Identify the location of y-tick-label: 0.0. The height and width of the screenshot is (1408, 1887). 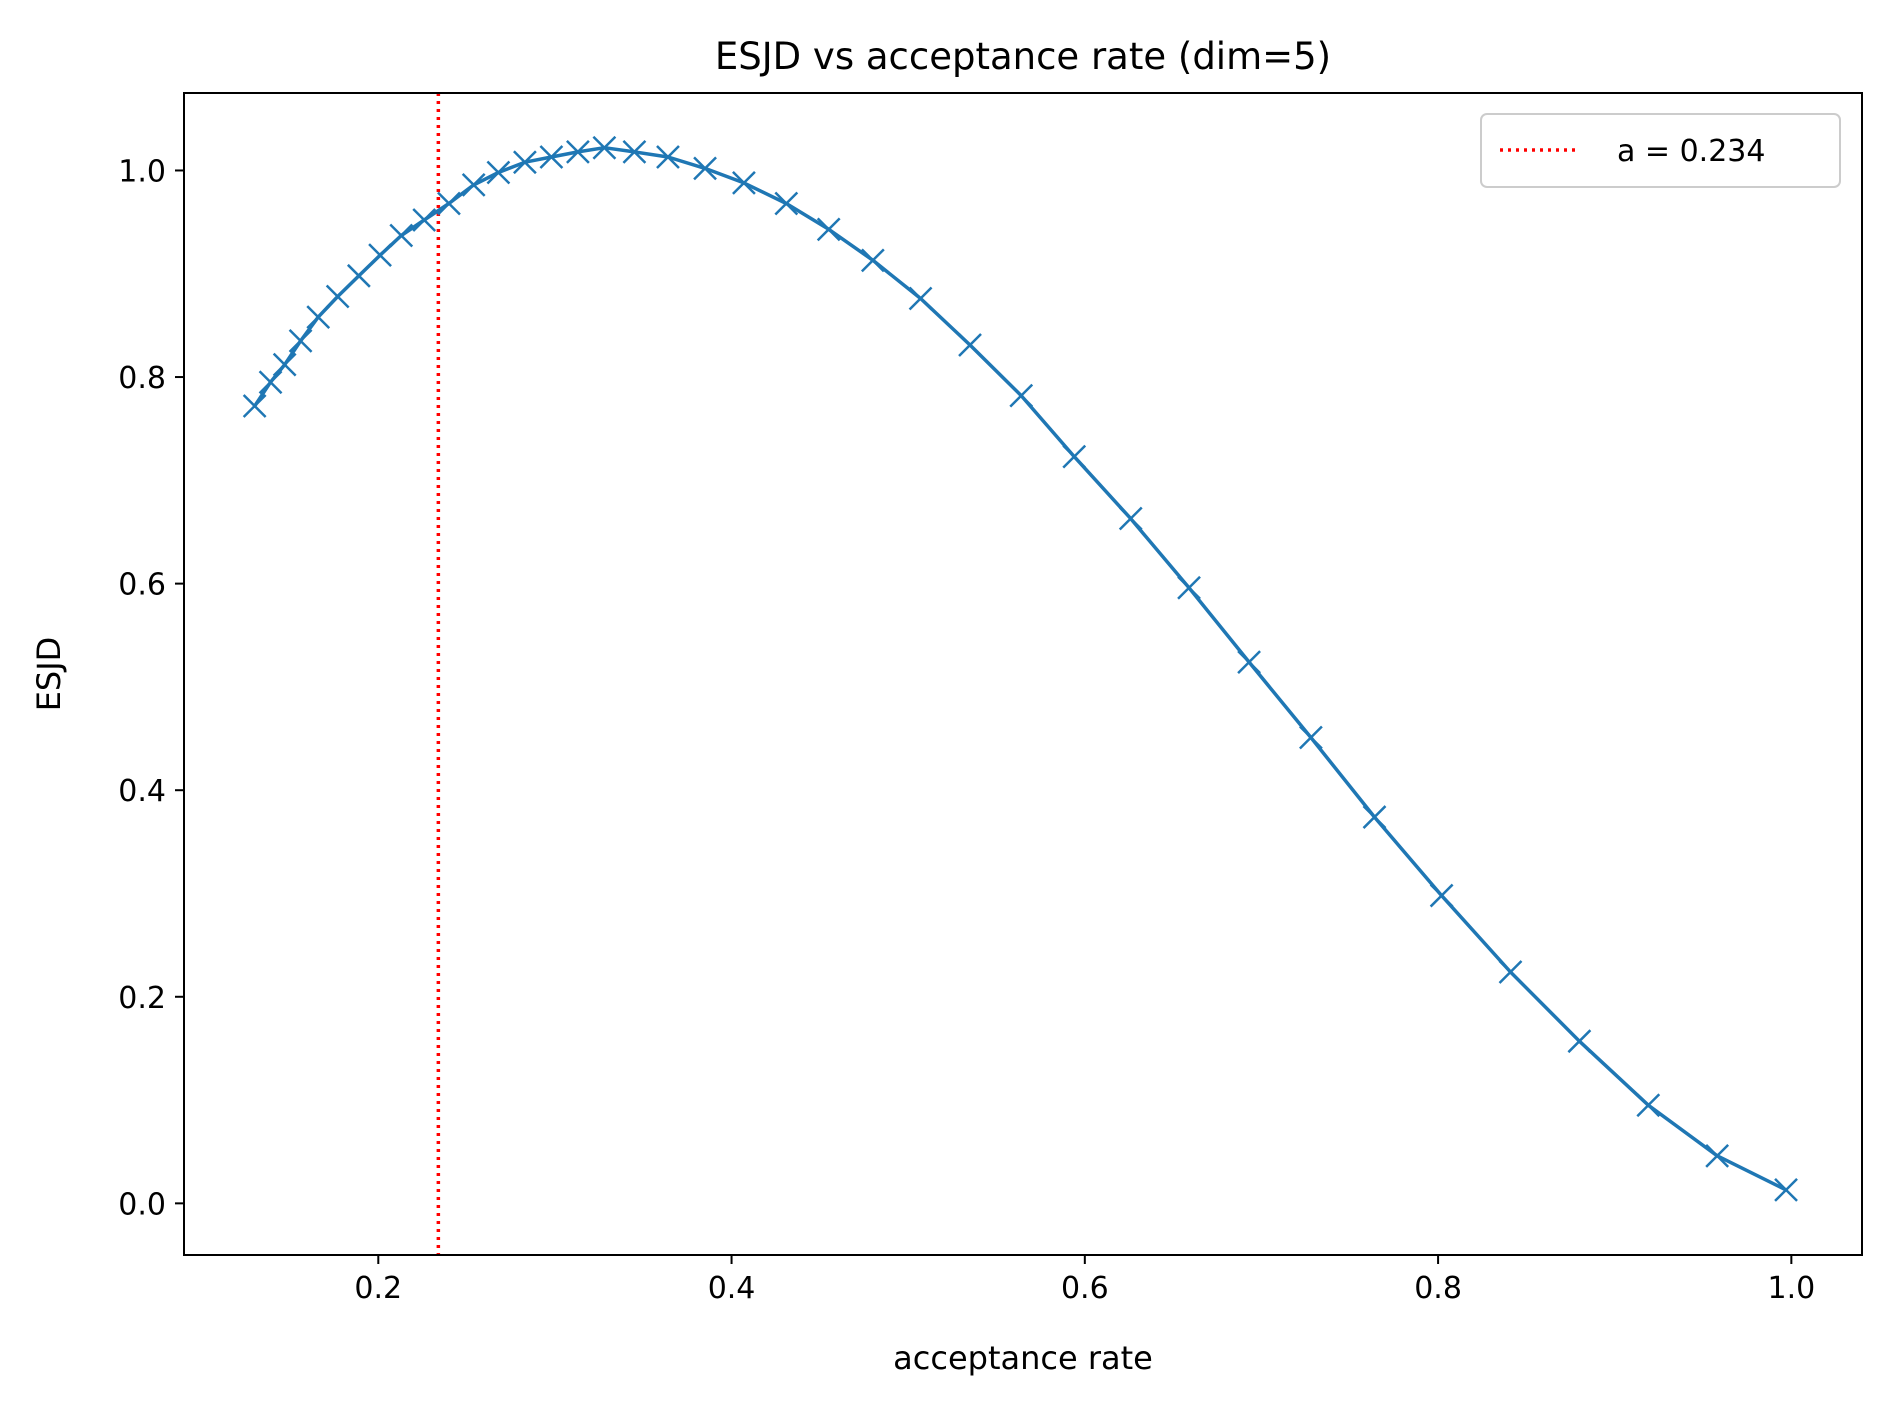
(142, 1204).